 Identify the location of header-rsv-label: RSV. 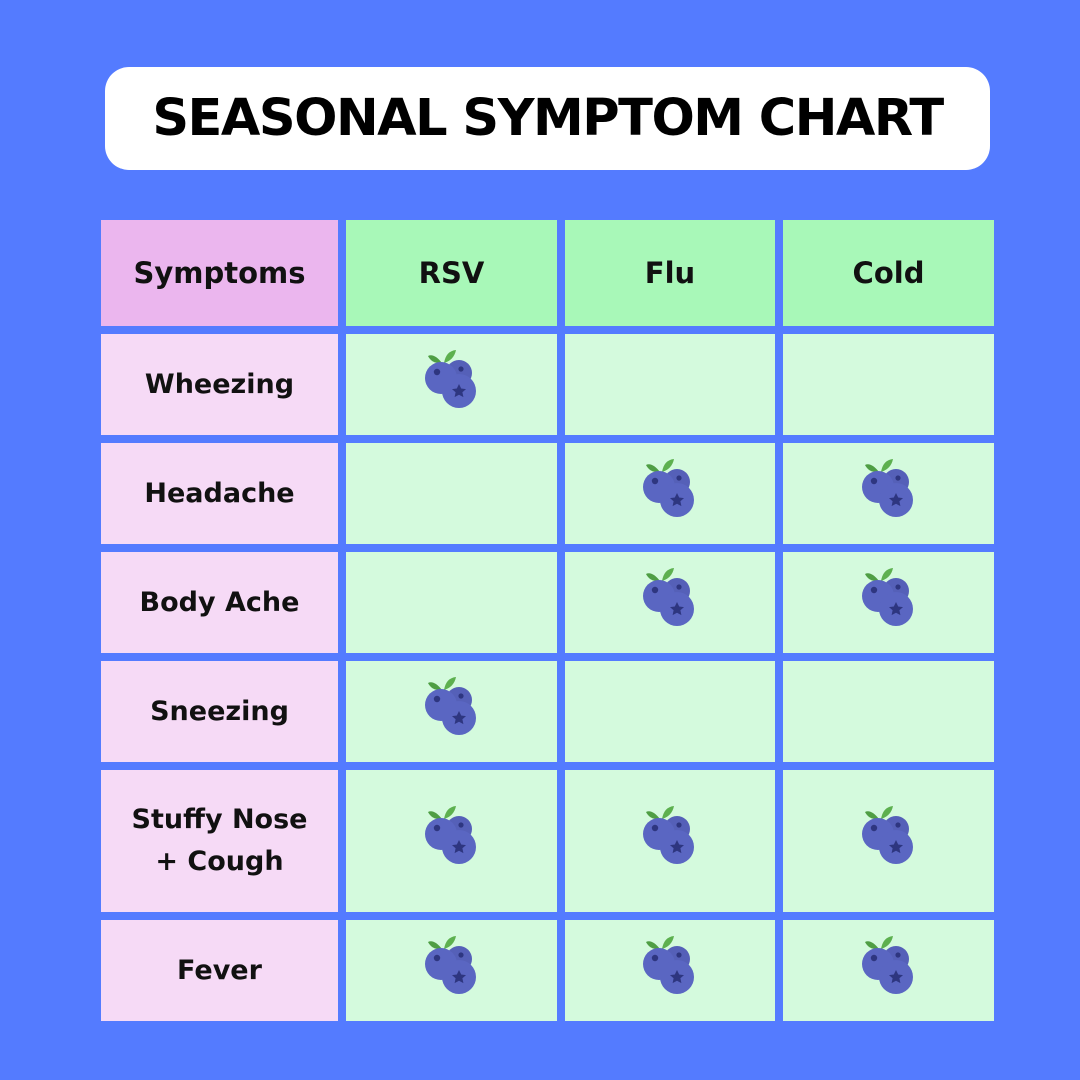
(451, 273).